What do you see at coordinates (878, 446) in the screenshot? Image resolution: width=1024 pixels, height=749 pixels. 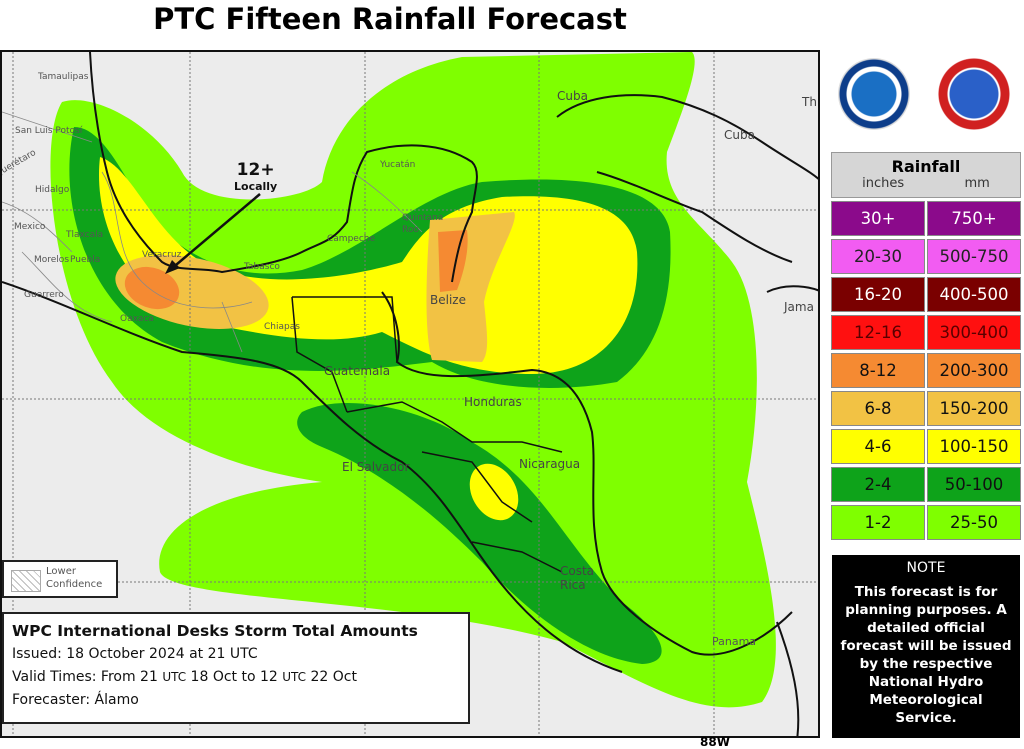 I see `legend-cell-in: 4-6` at bounding box center [878, 446].